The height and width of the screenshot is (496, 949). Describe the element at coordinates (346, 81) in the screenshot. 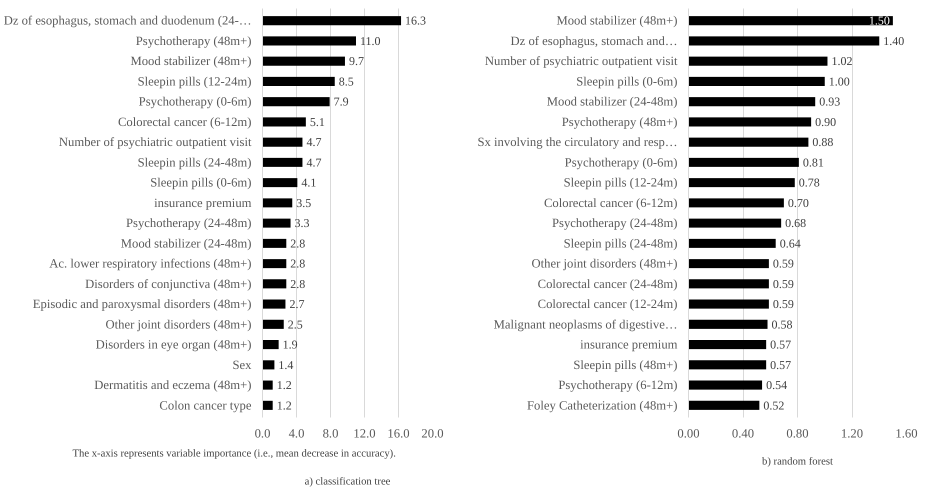

I see `data-label: 8.5` at that location.